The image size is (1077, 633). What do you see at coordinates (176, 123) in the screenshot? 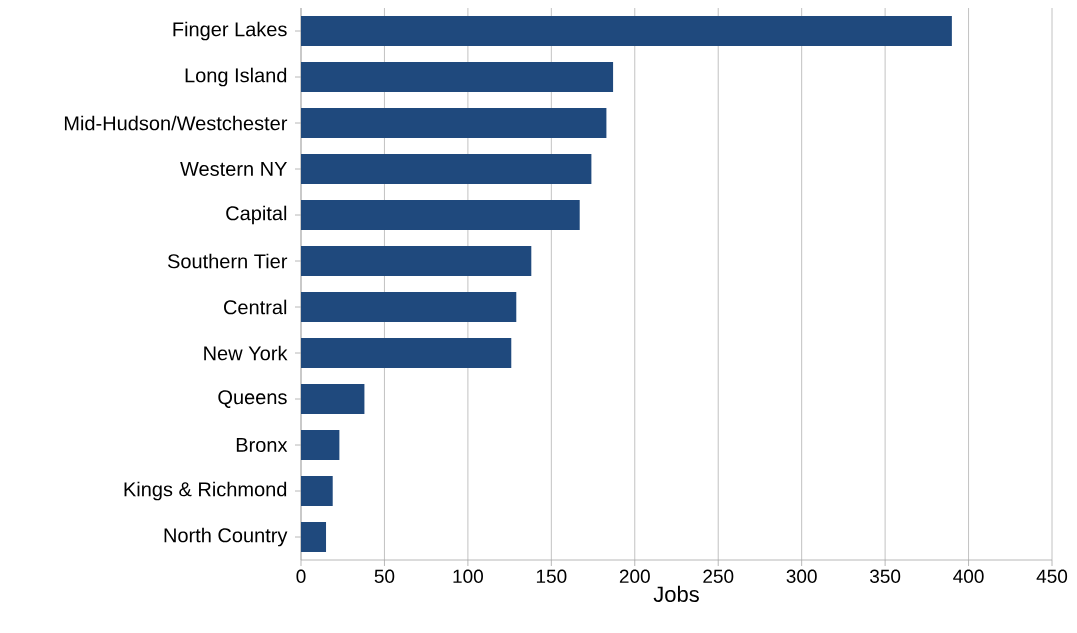
I see `y-tick-label: Mid-Hudson/Westchester` at bounding box center [176, 123].